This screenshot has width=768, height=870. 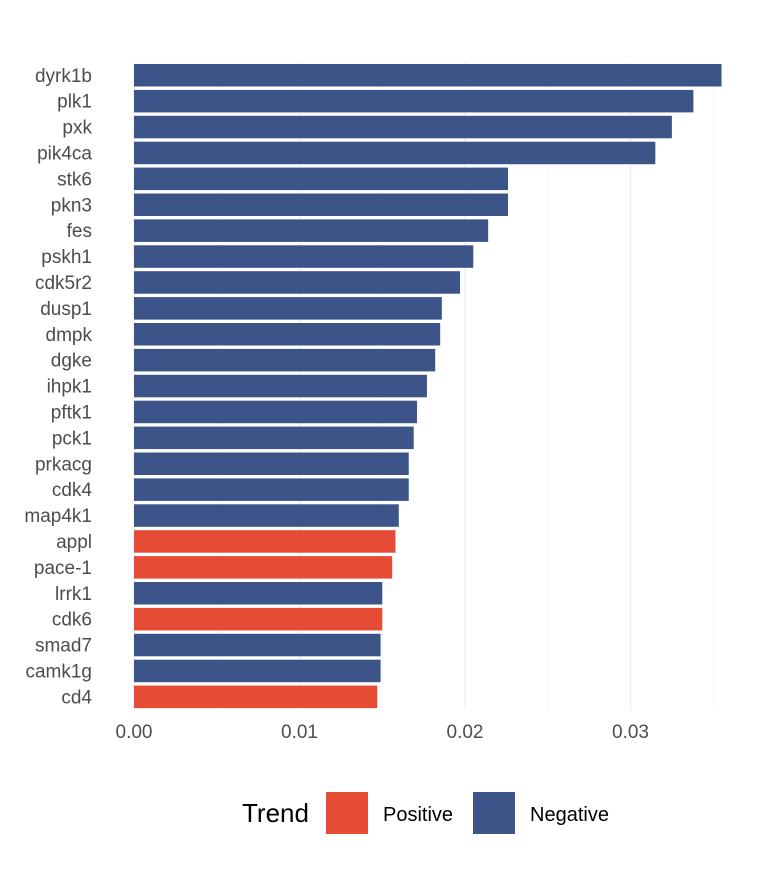 What do you see at coordinates (418, 815) in the screenshot?
I see `legend-label-positive: Positive` at bounding box center [418, 815].